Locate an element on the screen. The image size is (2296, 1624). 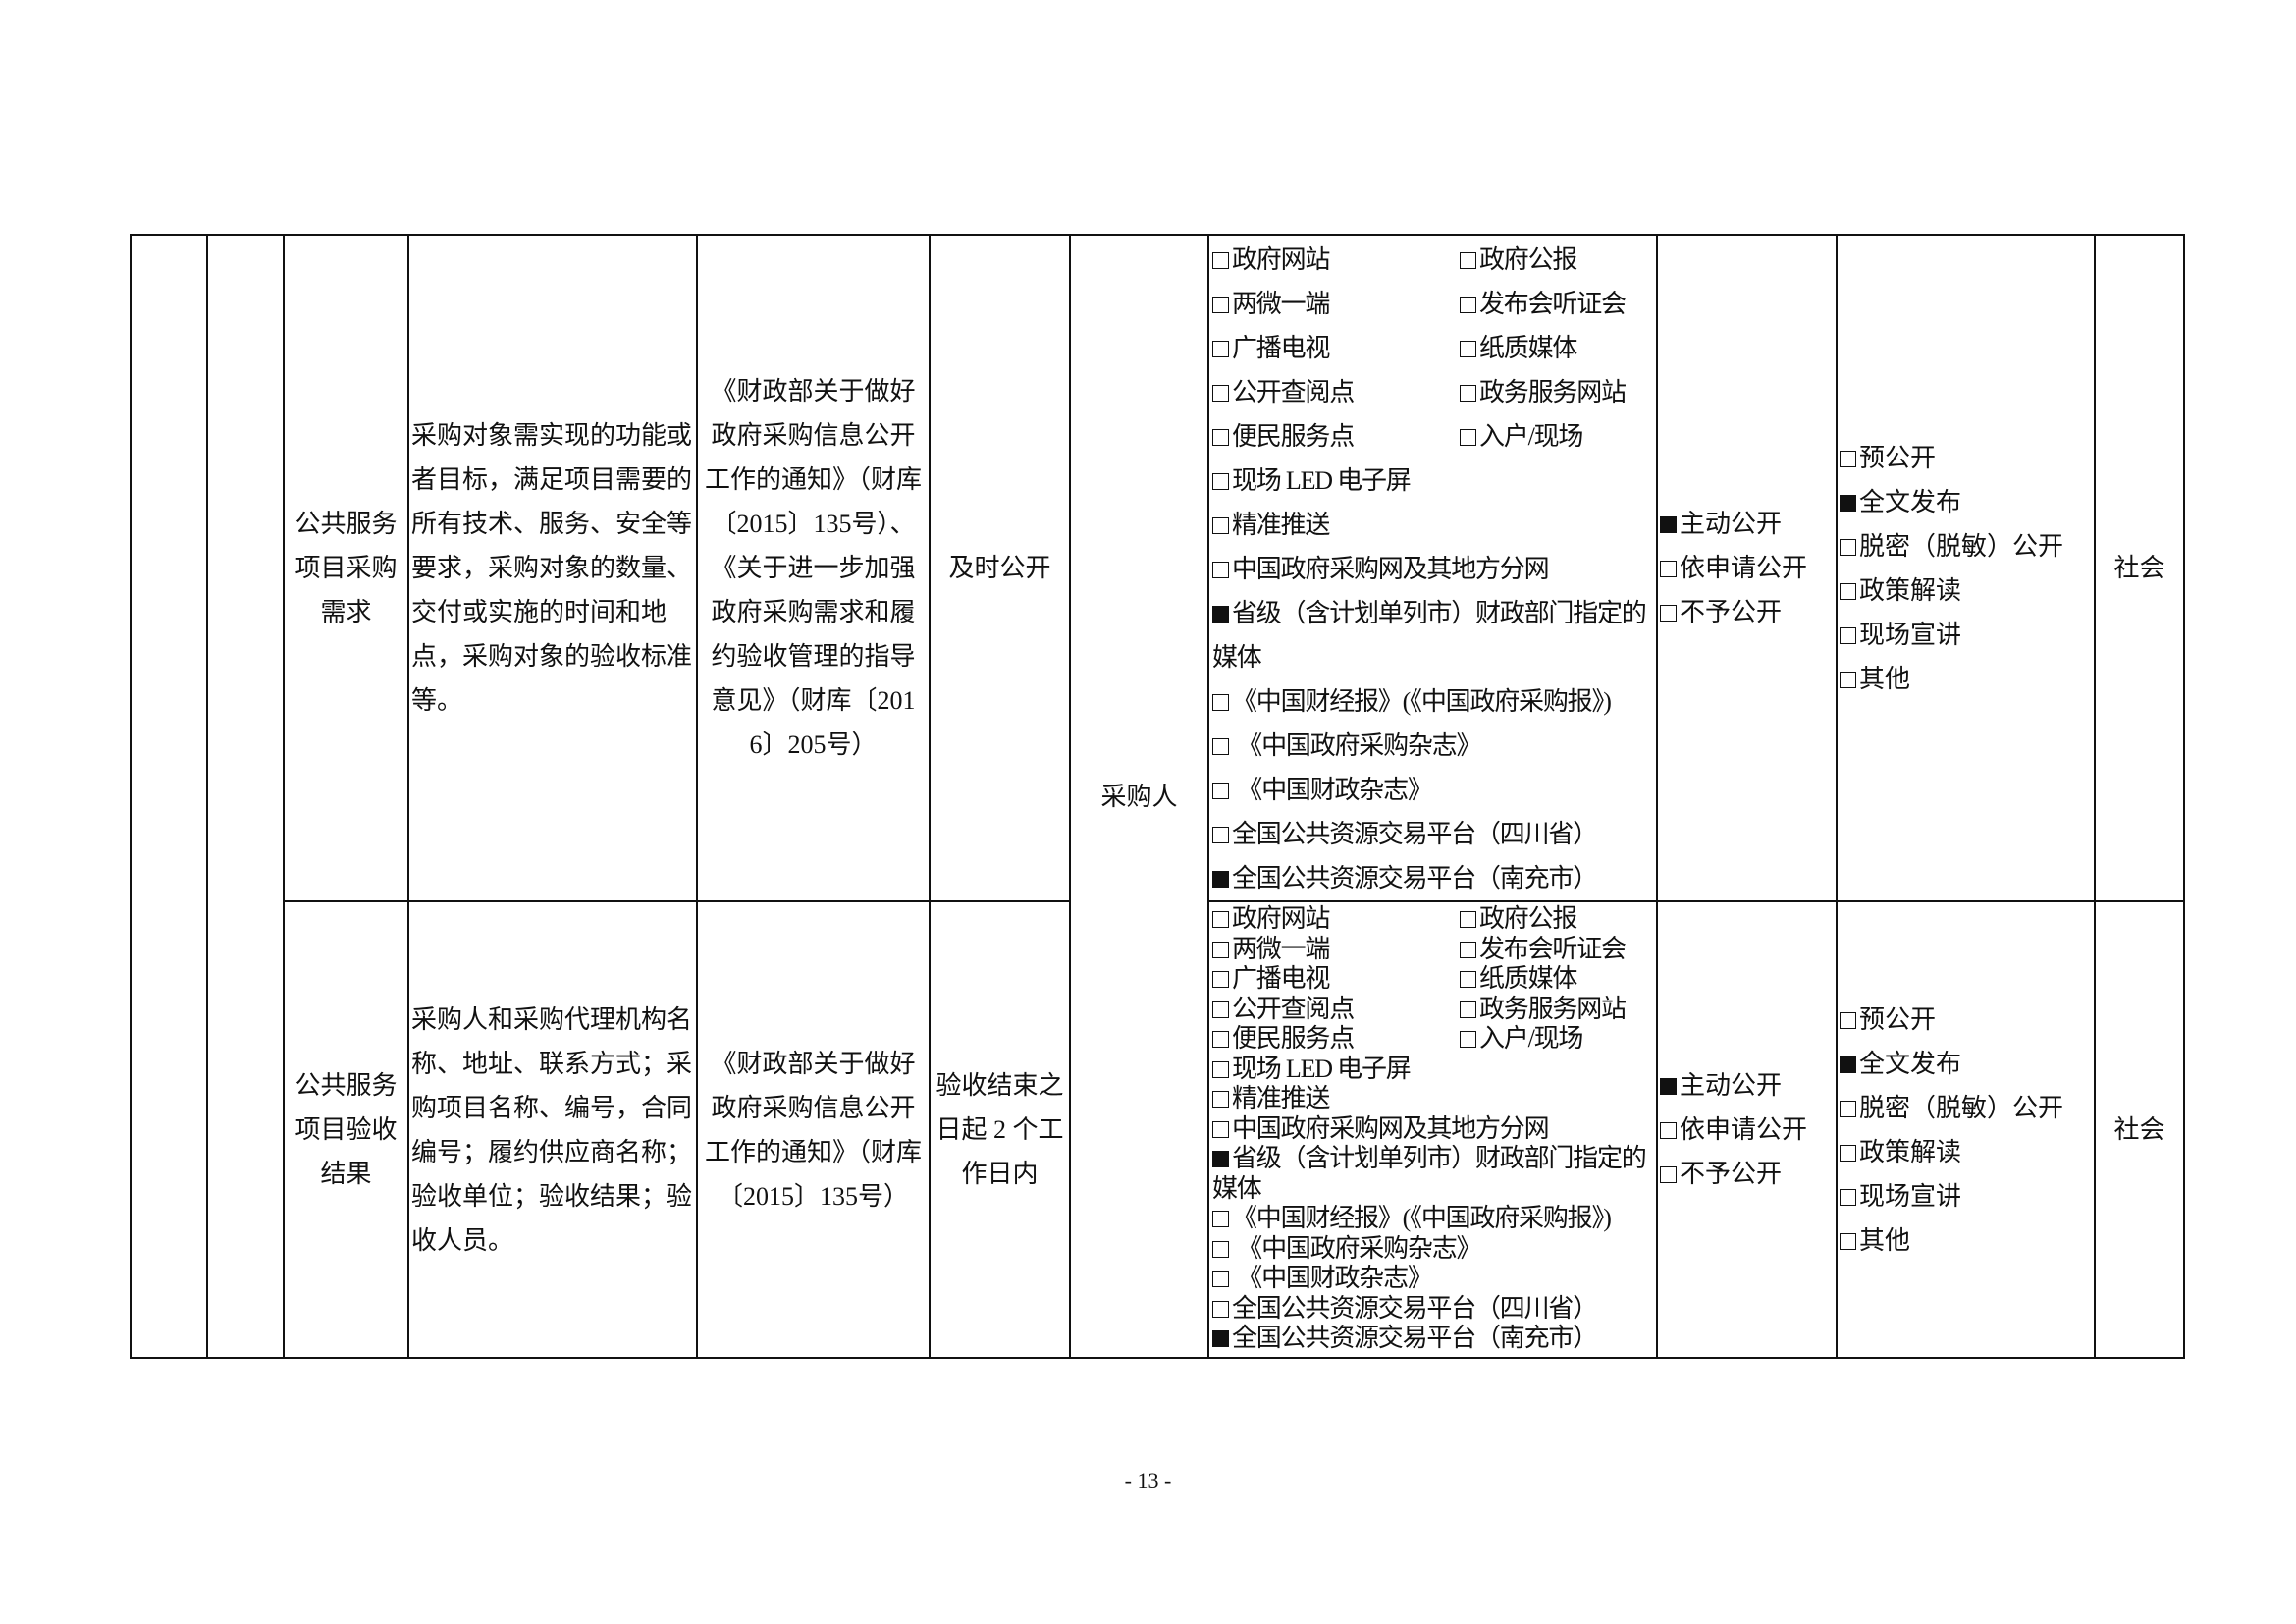
checkbox-option: 现场 LED 电子屏 is located at coordinates (1433, 1070).